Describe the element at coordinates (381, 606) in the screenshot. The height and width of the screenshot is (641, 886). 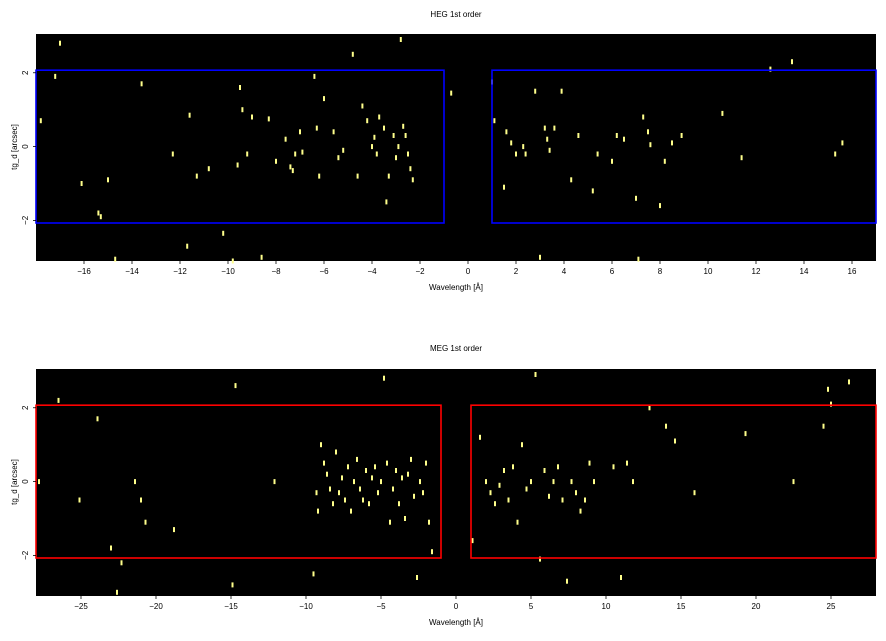
I see `meg-x-tick-label: −5` at that location.